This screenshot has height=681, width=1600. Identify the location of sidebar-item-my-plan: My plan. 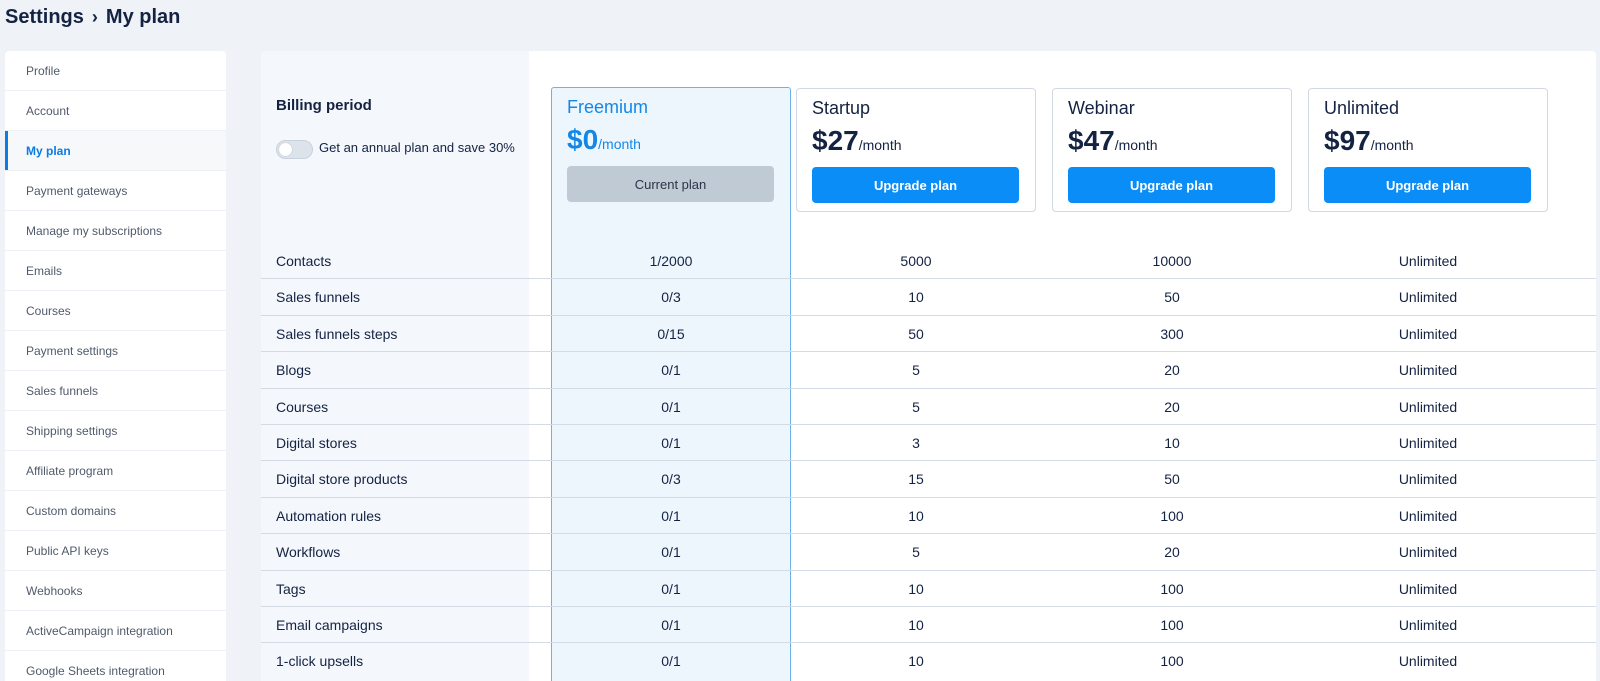
(115, 151).